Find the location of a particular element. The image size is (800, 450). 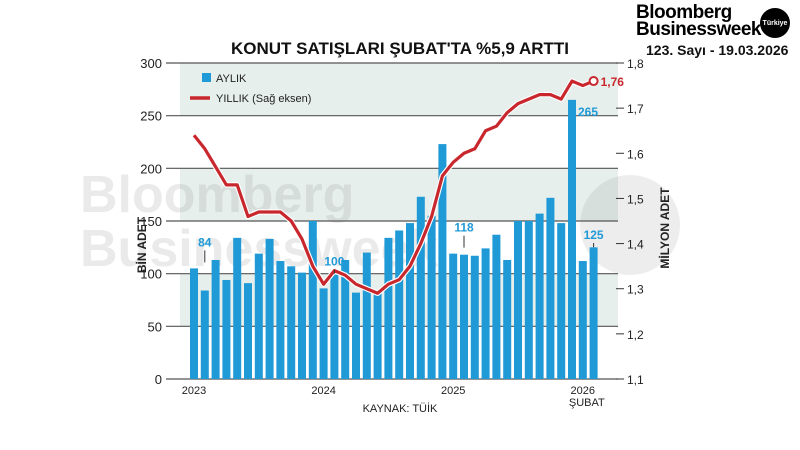

y2-tick-label: 1,8 is located at coordinates (635, 64).